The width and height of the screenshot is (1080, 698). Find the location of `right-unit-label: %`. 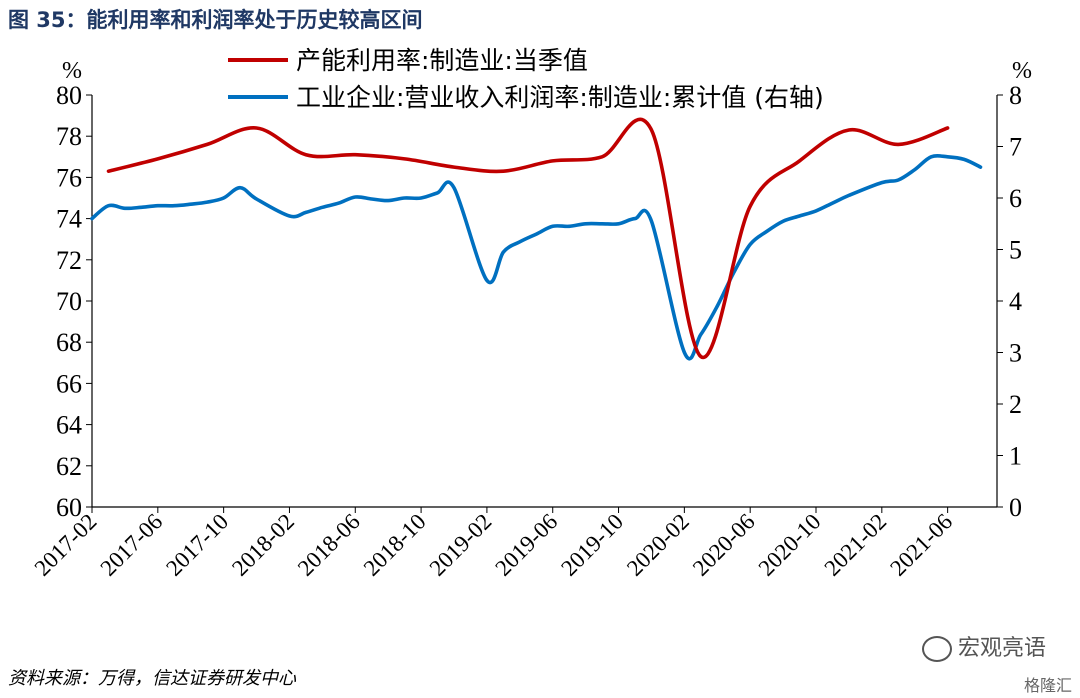

right-unit-label: % is located at coordinates (1022, 71).